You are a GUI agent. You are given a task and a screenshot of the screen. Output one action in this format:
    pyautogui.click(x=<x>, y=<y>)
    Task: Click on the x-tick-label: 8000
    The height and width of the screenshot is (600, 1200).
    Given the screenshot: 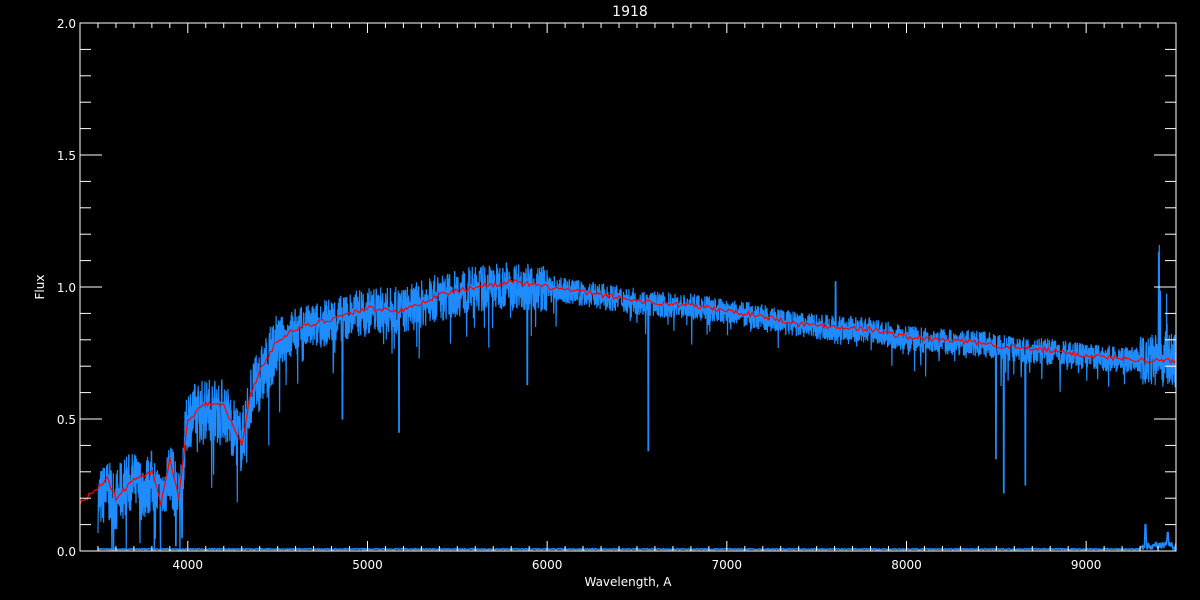 What is the action you would take?
    pyautogui.click(x=906, y=565)
    